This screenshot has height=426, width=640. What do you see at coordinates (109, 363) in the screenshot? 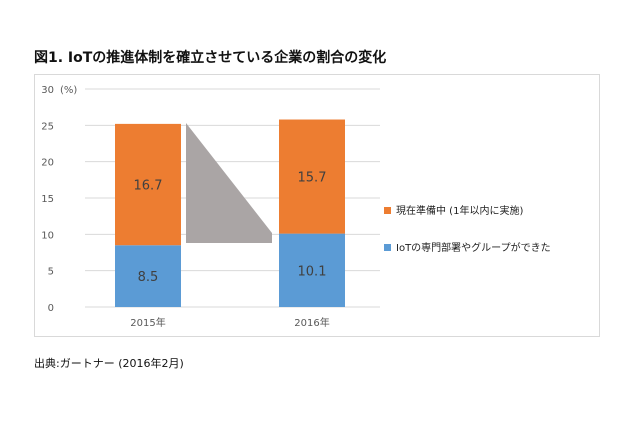
I see `source-note: 出典:ガートナー (2016年2月)` at bounding box center [109, 363].